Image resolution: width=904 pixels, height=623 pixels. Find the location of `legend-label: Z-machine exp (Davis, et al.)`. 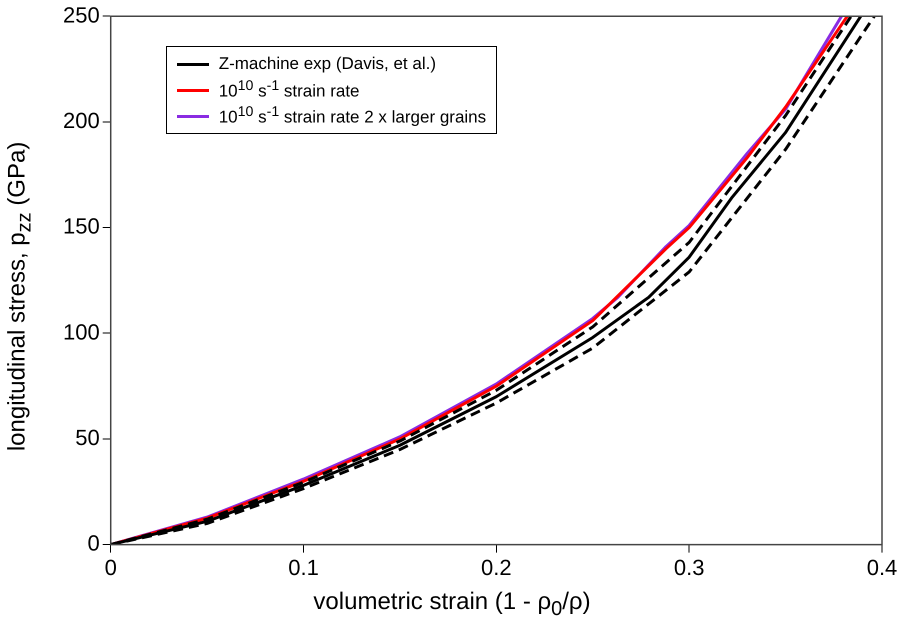

legend-label: Z-machine exp (Davis, et al.) is located at coordinates (327, 64).